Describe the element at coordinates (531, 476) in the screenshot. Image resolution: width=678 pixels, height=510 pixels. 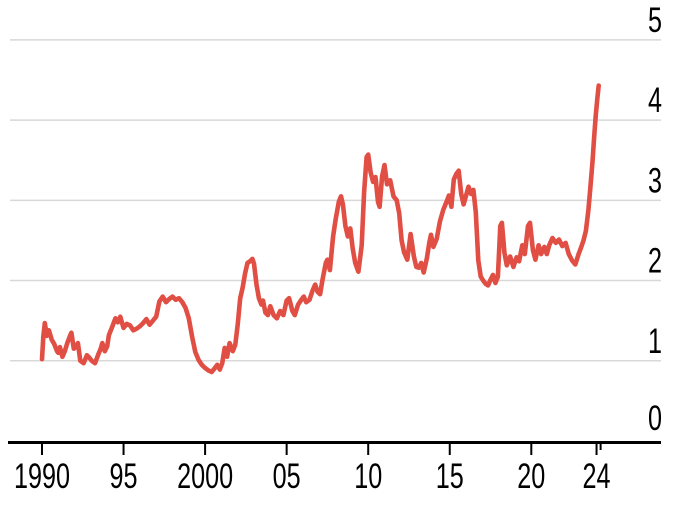
I see `x-tick-label: 20` at that location.